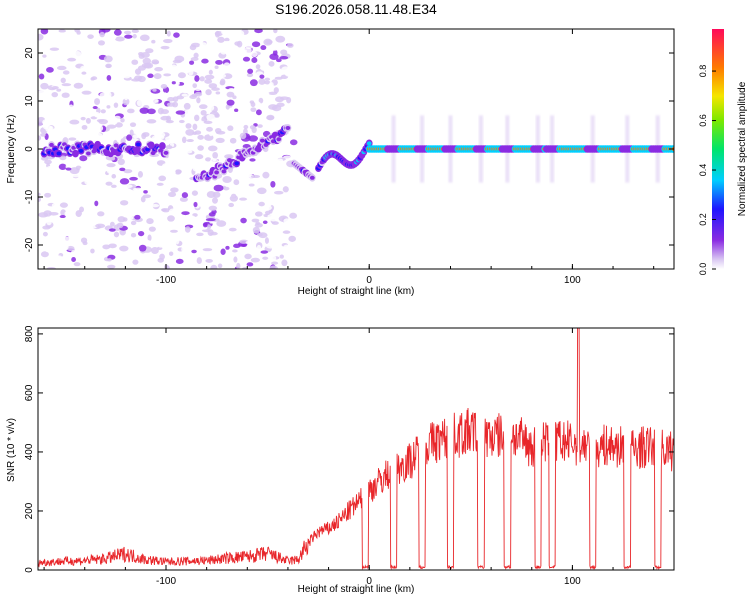 The height and width of the screenshot is (605, 750). What do you see at coordinates (29, 510) in the screenshot?
I see `snr-ytick-label: 200` at bounding box center [29, 510].